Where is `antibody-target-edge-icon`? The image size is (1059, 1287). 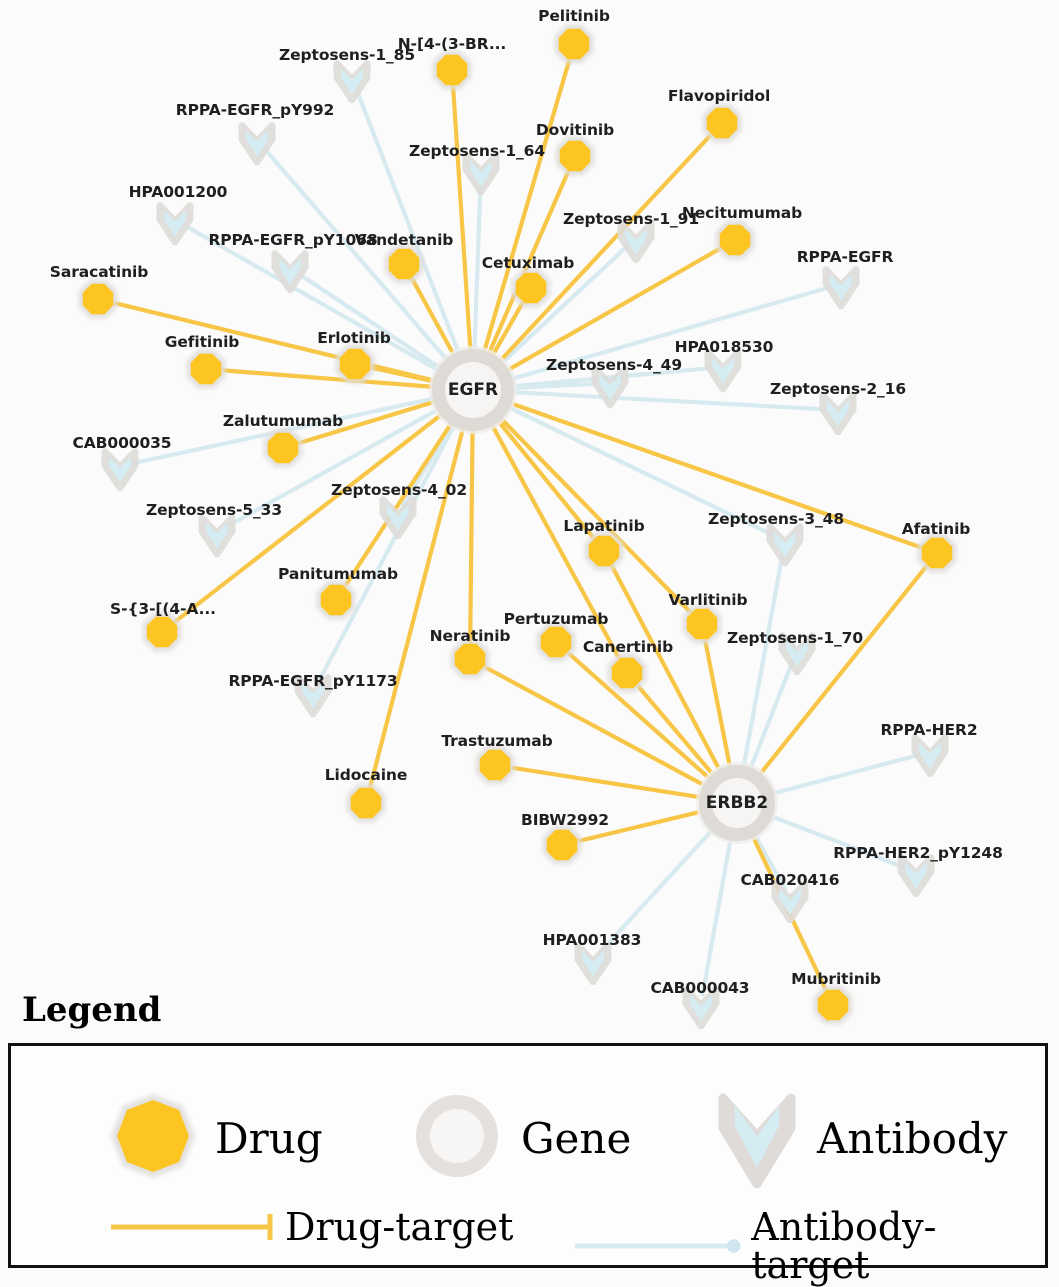 antibody-target-edge-icon is located at coordinates (657, 1246).